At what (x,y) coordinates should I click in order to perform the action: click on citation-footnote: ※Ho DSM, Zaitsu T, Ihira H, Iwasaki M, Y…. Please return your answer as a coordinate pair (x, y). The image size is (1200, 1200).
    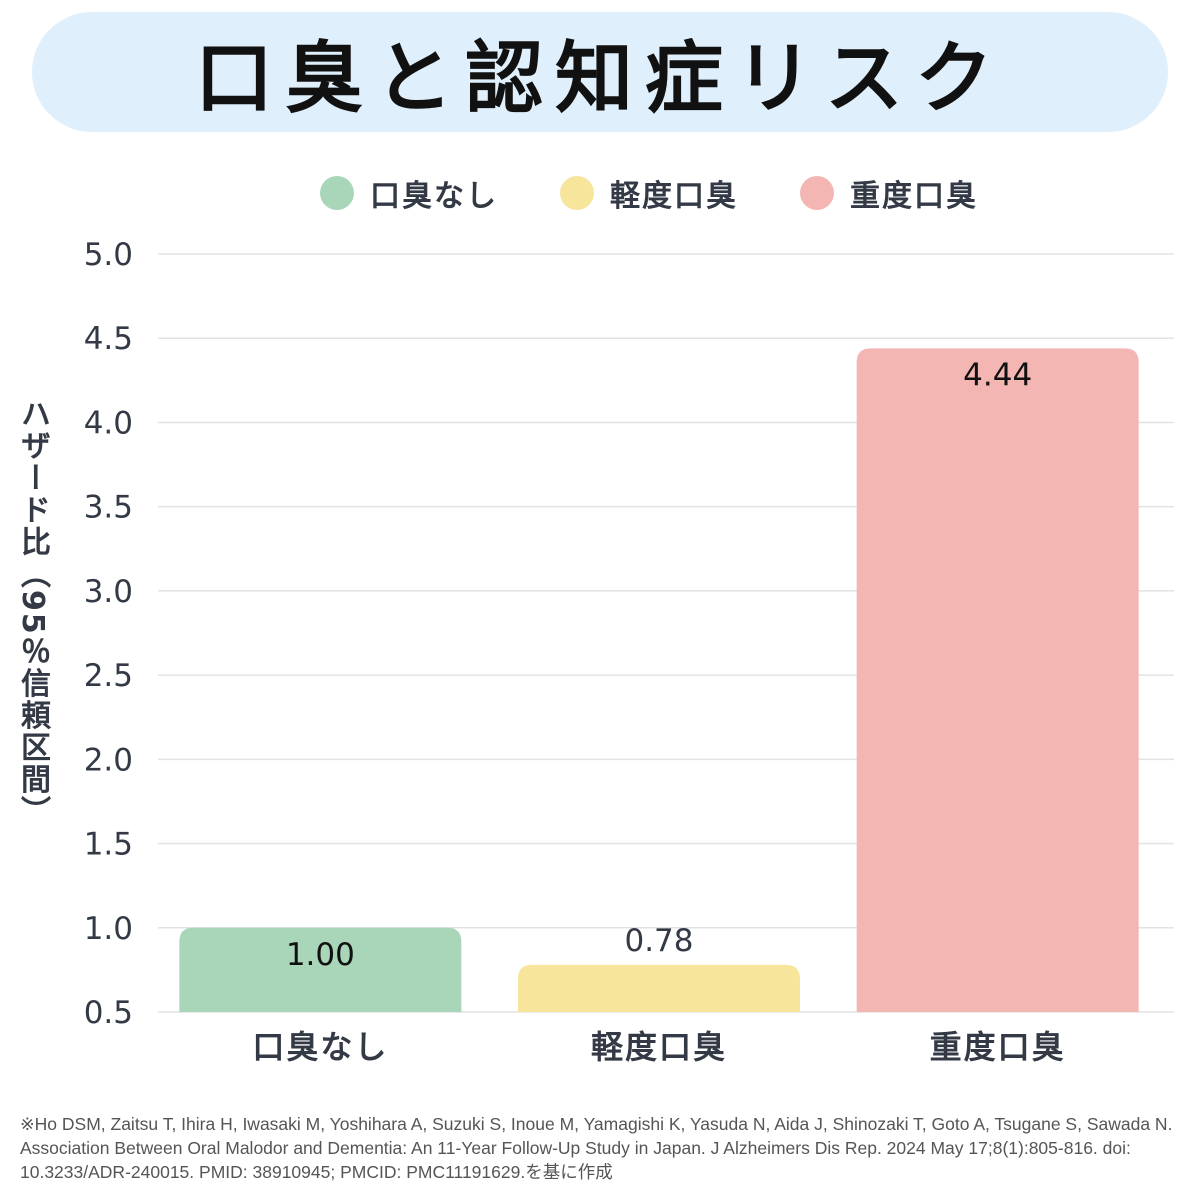
    Looking at the image, I should click on (596, 1148).